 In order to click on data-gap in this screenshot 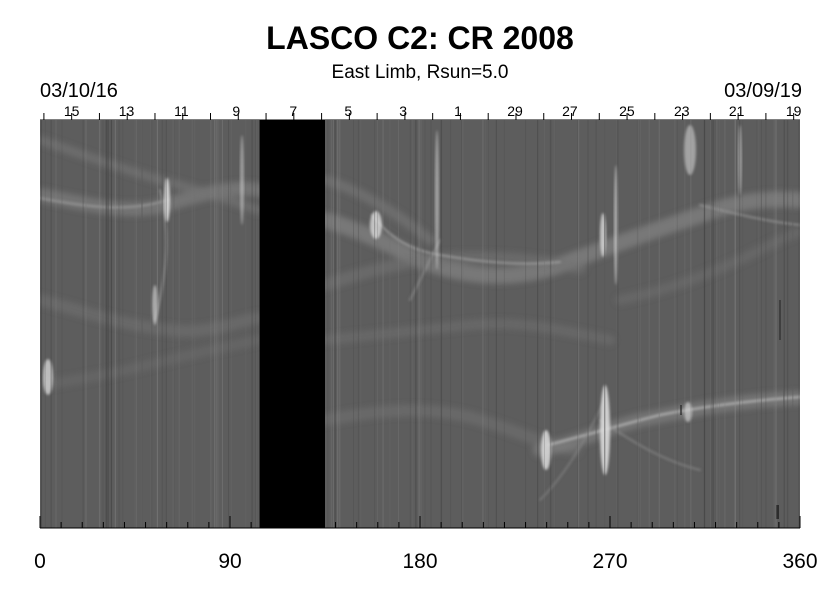, I will do `click(292, 324)`.